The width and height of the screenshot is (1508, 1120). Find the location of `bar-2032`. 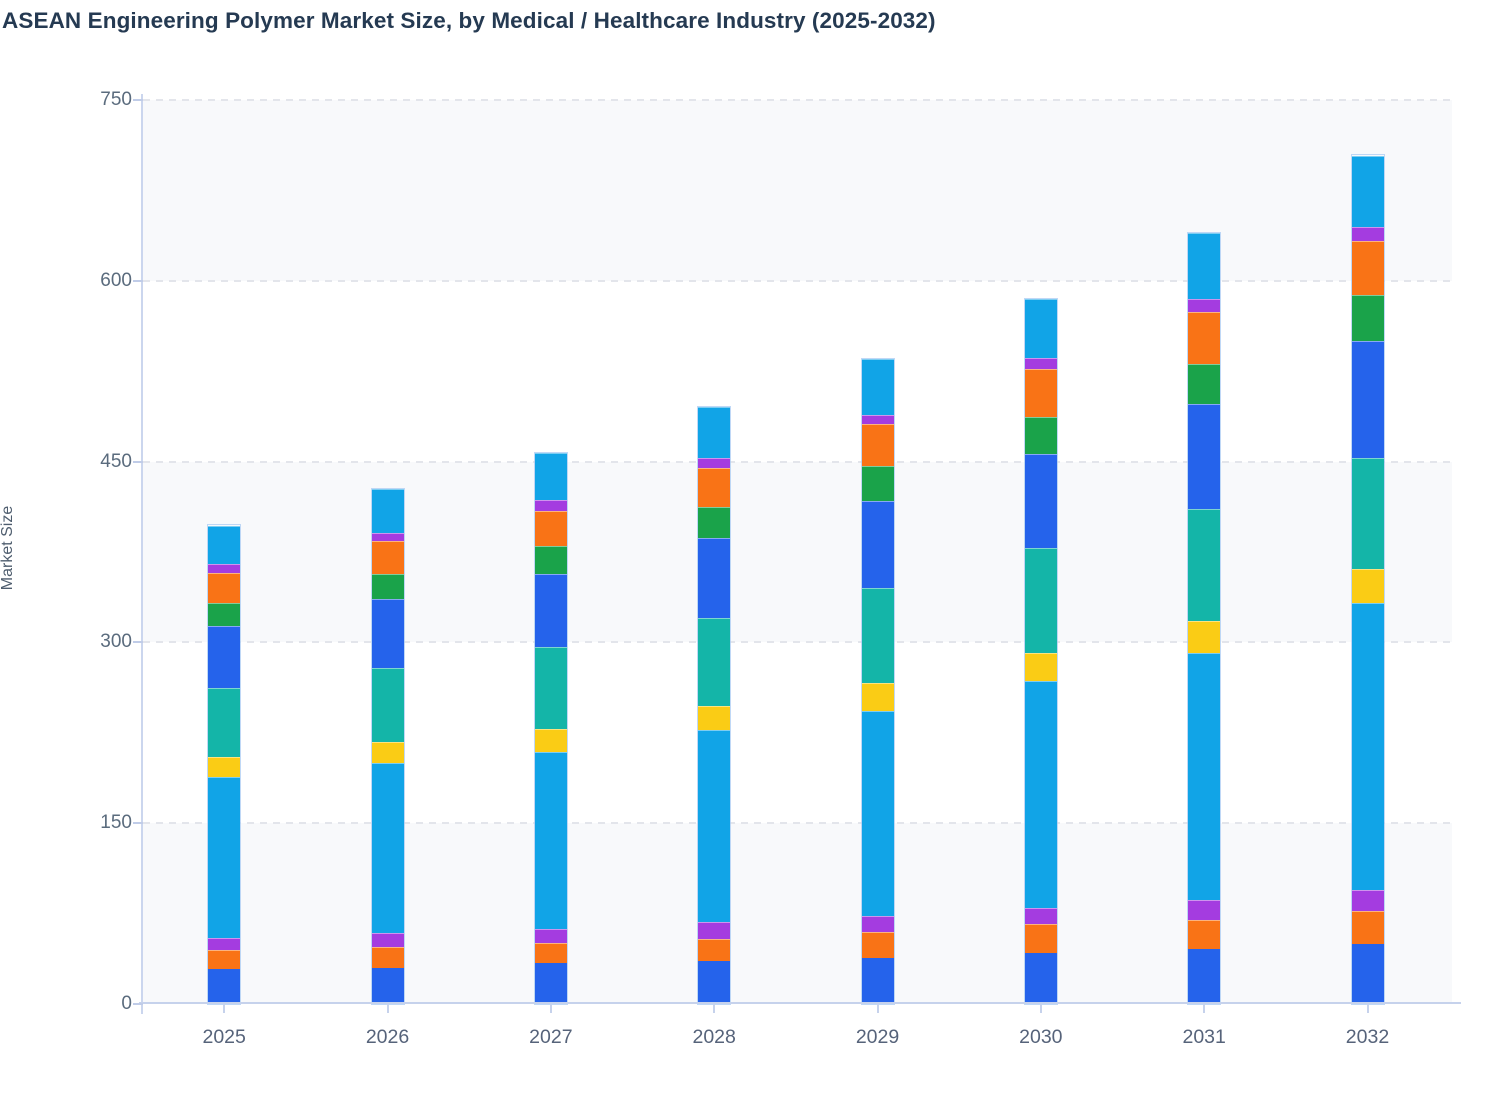

bar-2032 is located at coordinates (1367, 579).